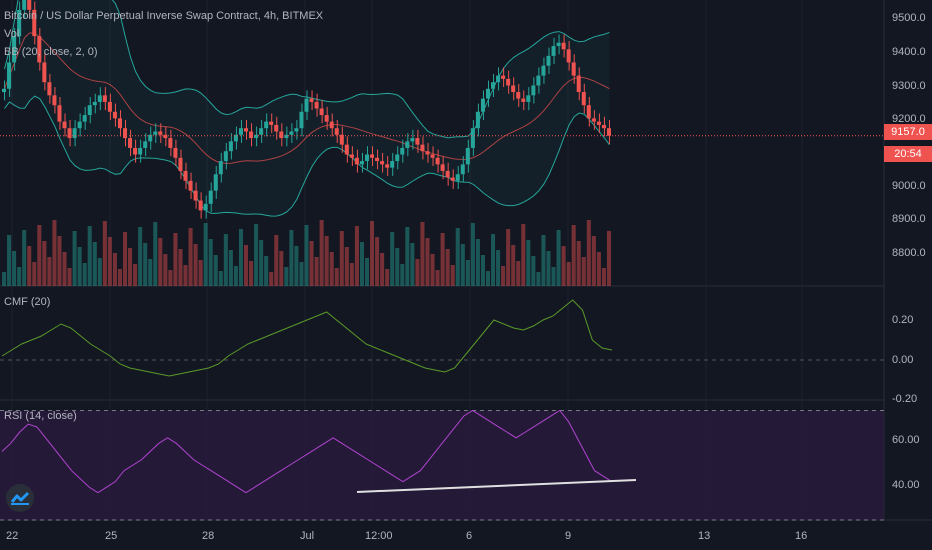  What do you see at coordinates (909, 52) in the screenshot?
I see `price-axis-label: 9400.0` at bounding box center [909, 52].